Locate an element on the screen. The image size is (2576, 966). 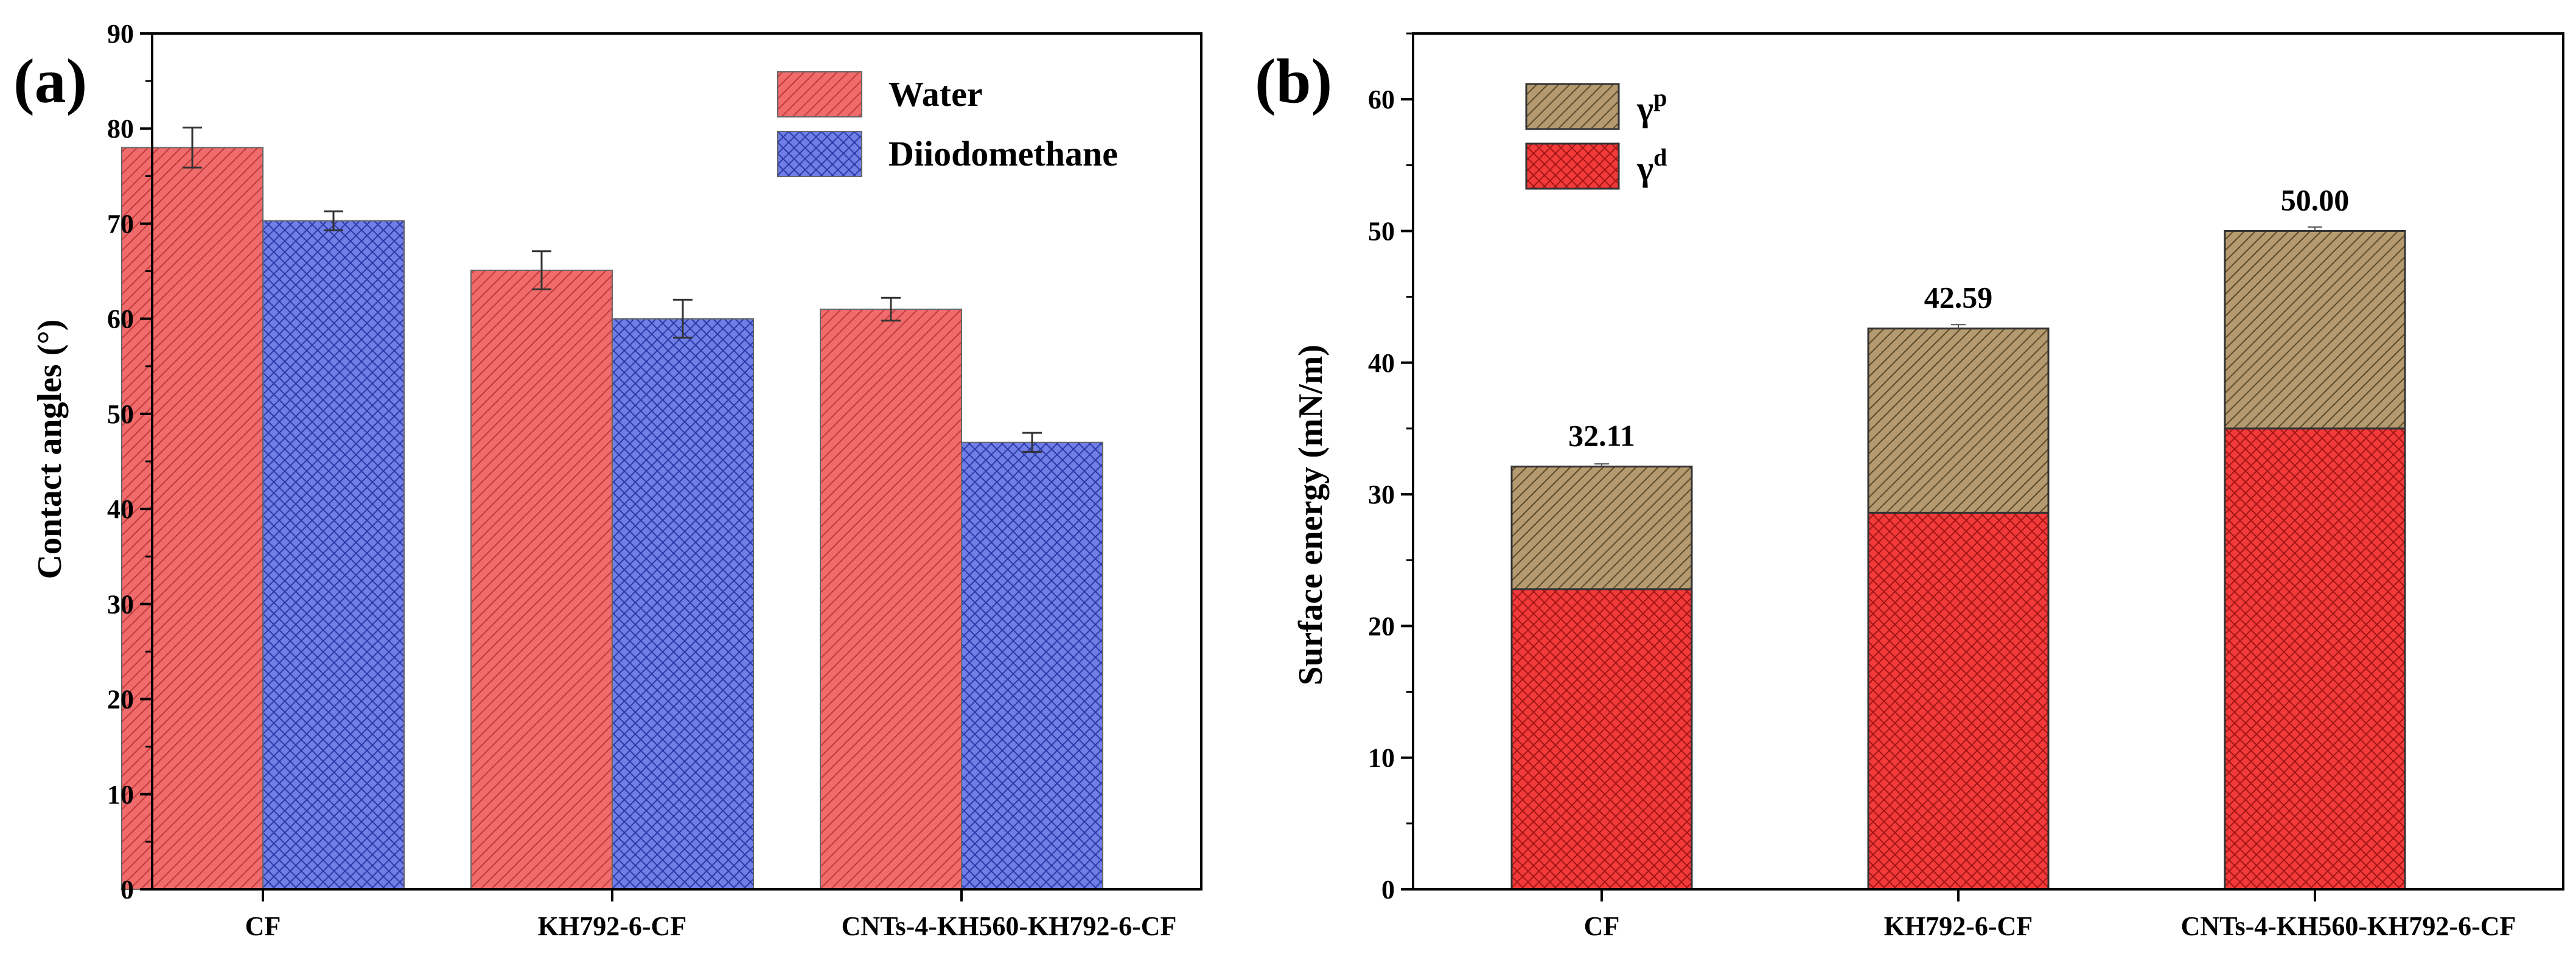
legend-label-diiodomethane: Diiodomethane is located at coordinates (1003, 153).